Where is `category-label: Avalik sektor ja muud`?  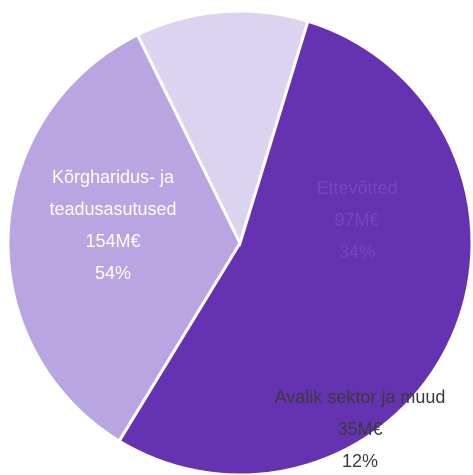
category-label: Avalik sektor ja muud is located at coordinates (360, 397).